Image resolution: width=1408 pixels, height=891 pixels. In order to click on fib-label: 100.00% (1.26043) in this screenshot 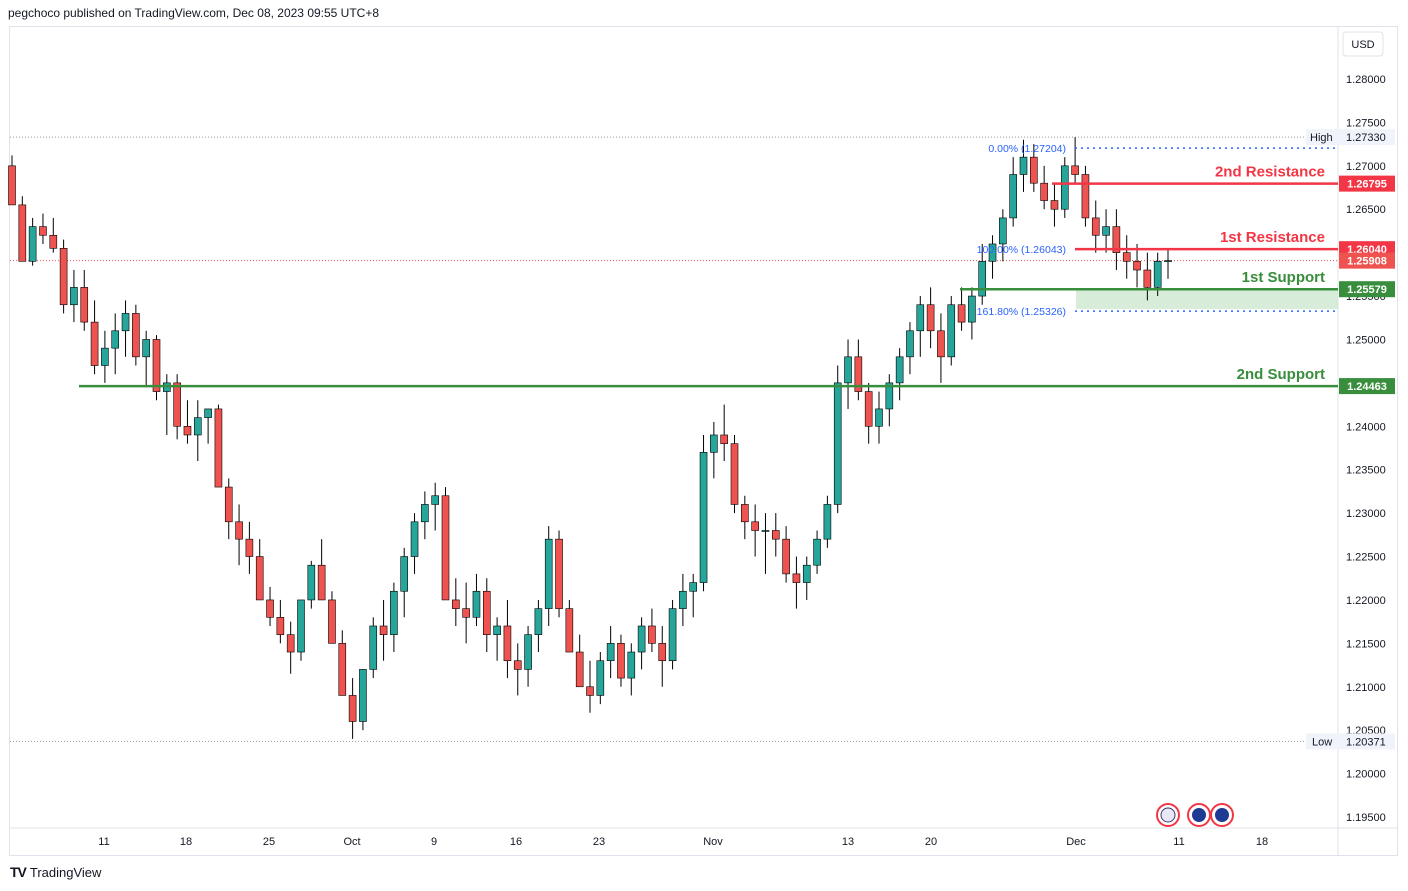, I will do `click(1021, 250)`.